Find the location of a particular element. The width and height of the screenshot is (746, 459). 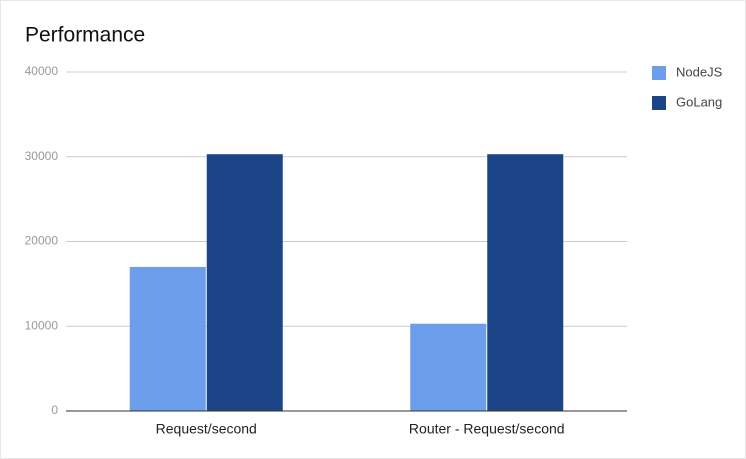

y-tick-label: 40000 is located at coordinates (42, 71).